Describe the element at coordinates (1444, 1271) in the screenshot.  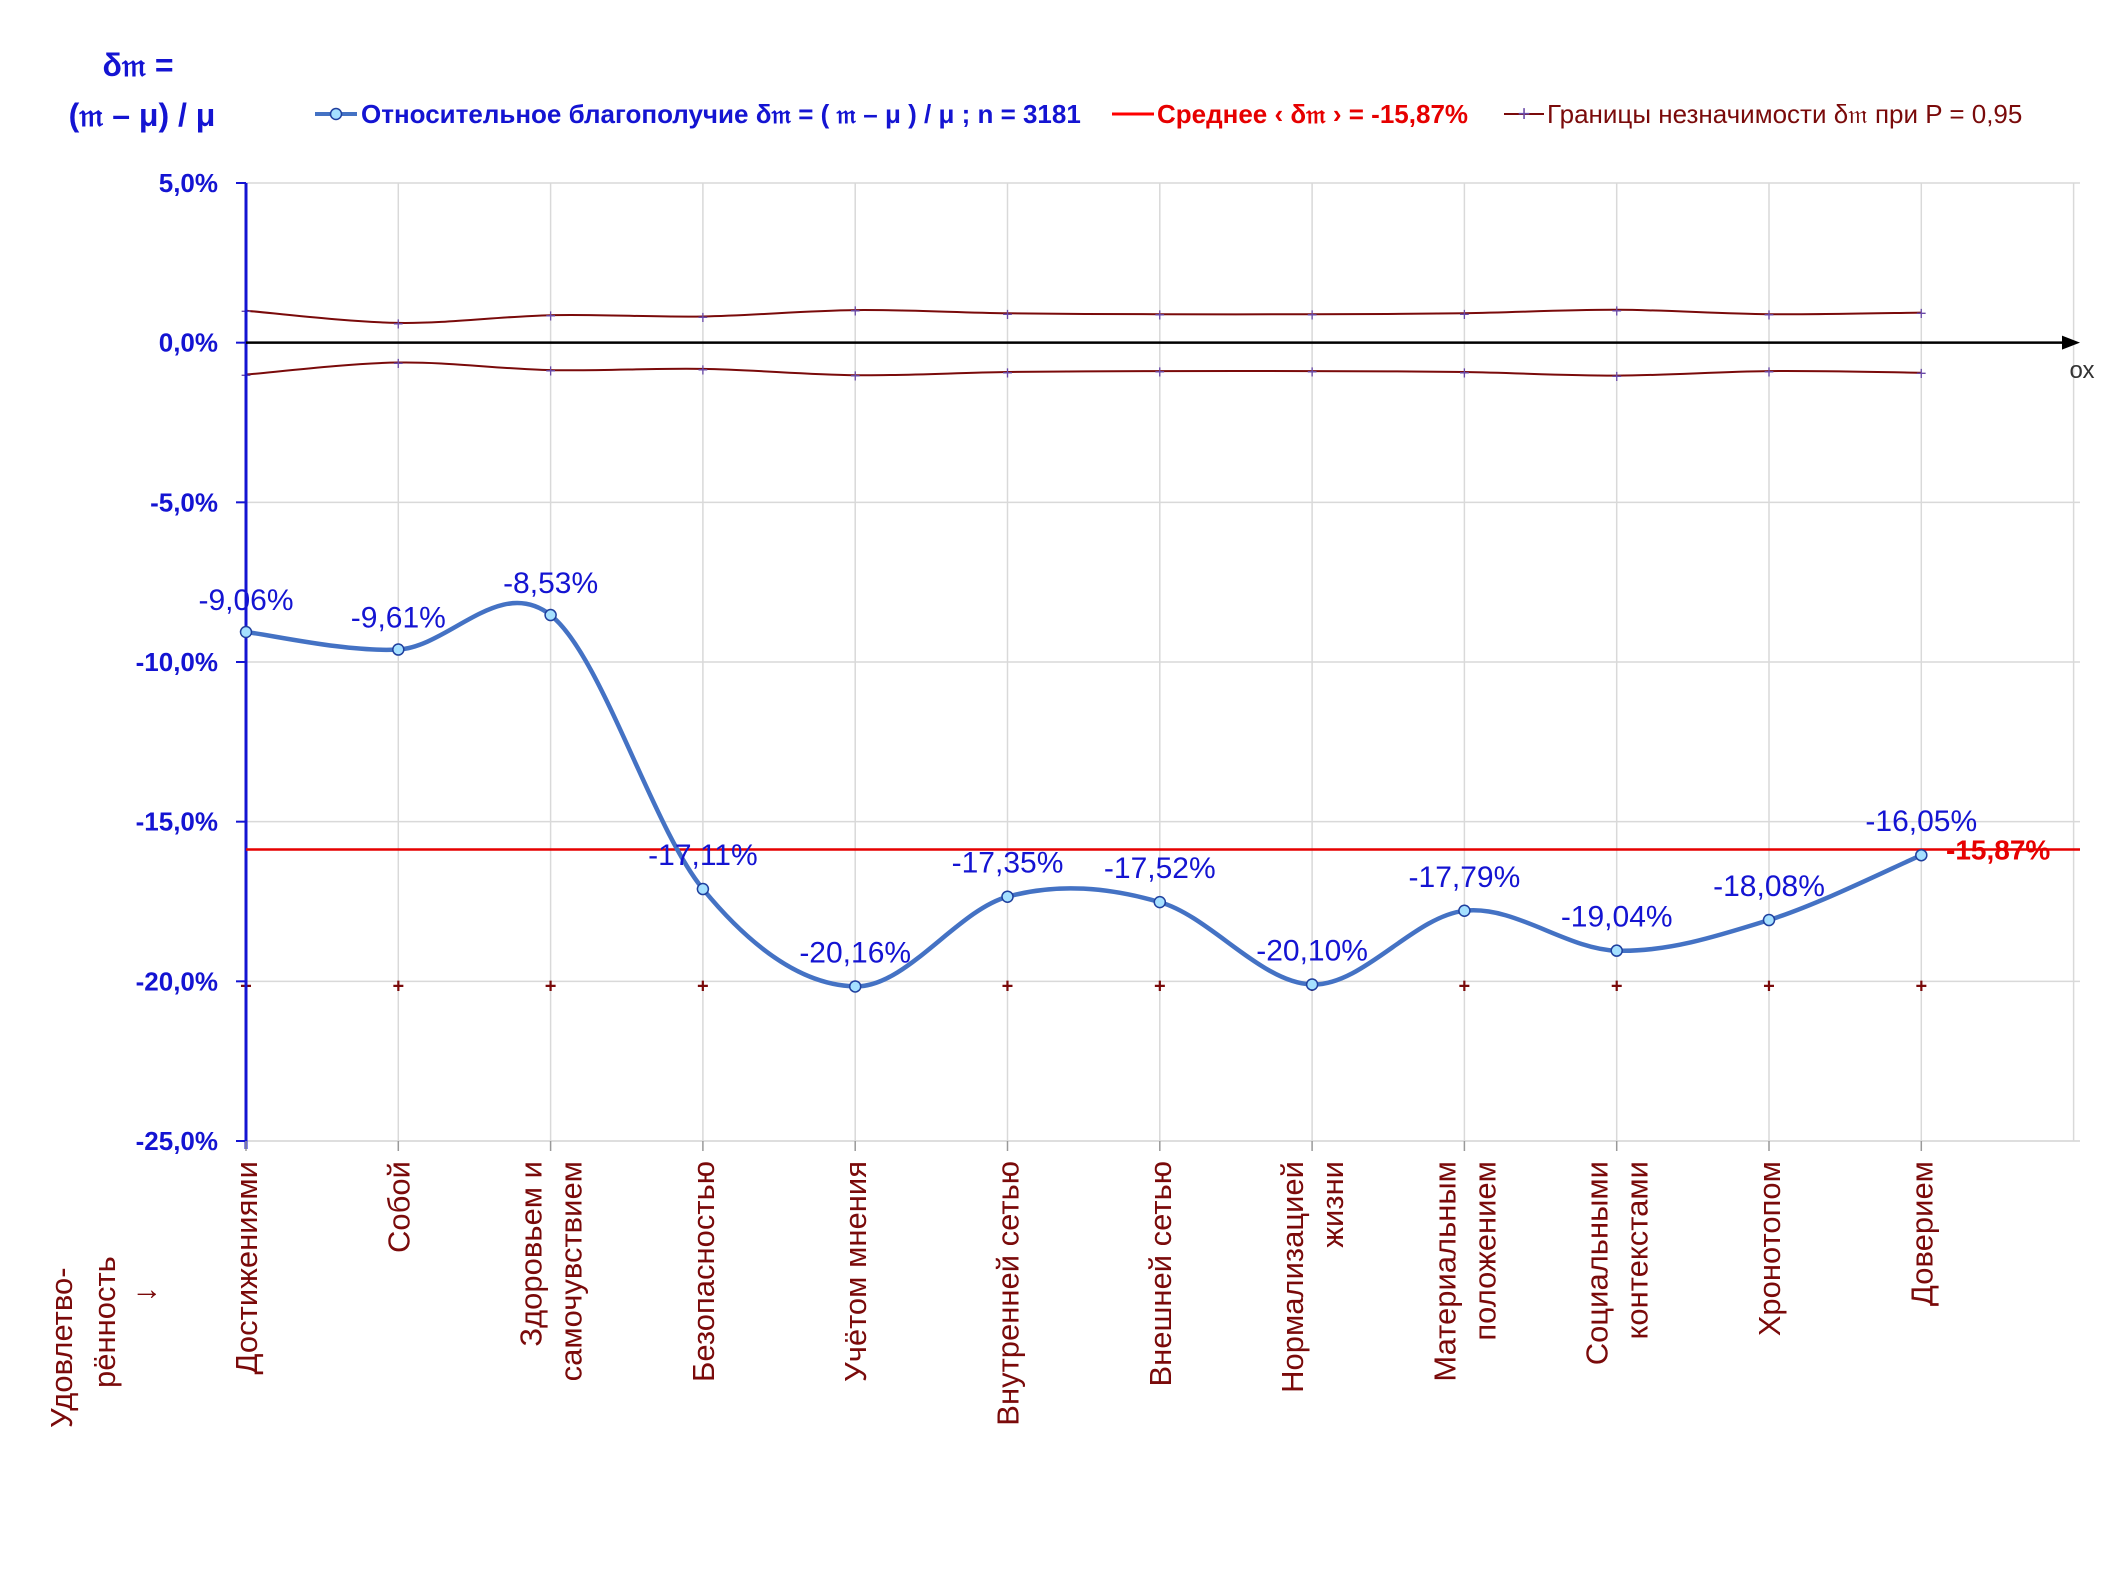
I see `category-label: Материальным` at that location.